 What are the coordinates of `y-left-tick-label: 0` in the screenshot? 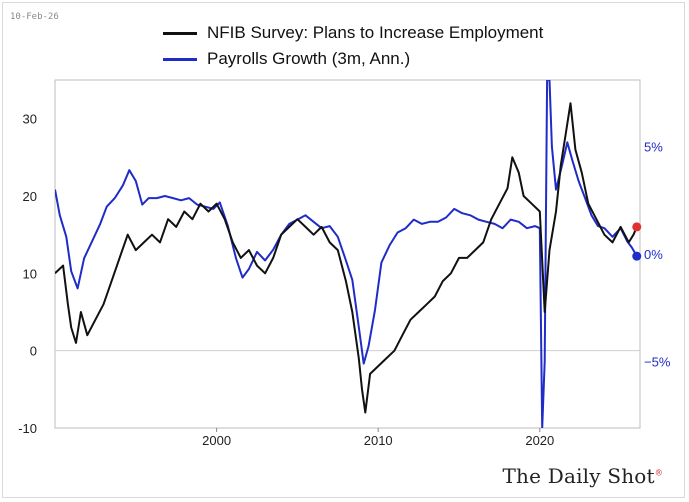 It's located at (33, 351).